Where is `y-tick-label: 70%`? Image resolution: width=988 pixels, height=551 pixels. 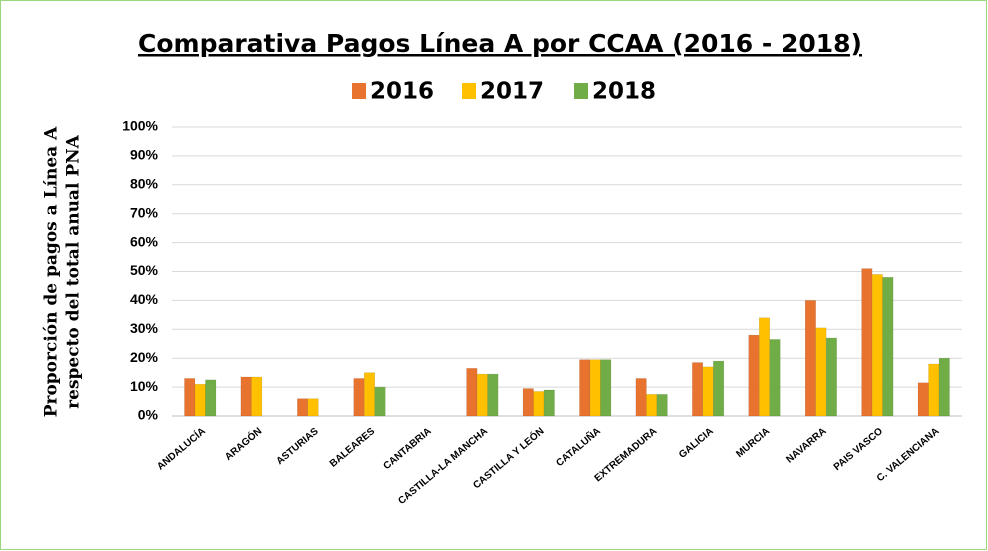
y-tick-label: 70% is located at coordinates (144, 212).